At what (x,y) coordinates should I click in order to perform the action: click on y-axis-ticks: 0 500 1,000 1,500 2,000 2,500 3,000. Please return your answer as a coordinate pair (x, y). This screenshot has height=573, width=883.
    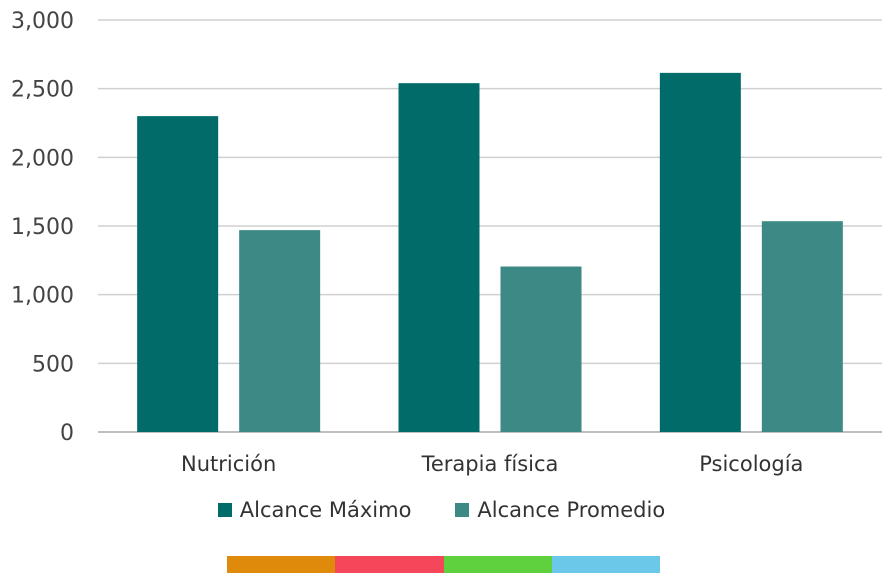
    Looking at the image, I should click on (42, 227).